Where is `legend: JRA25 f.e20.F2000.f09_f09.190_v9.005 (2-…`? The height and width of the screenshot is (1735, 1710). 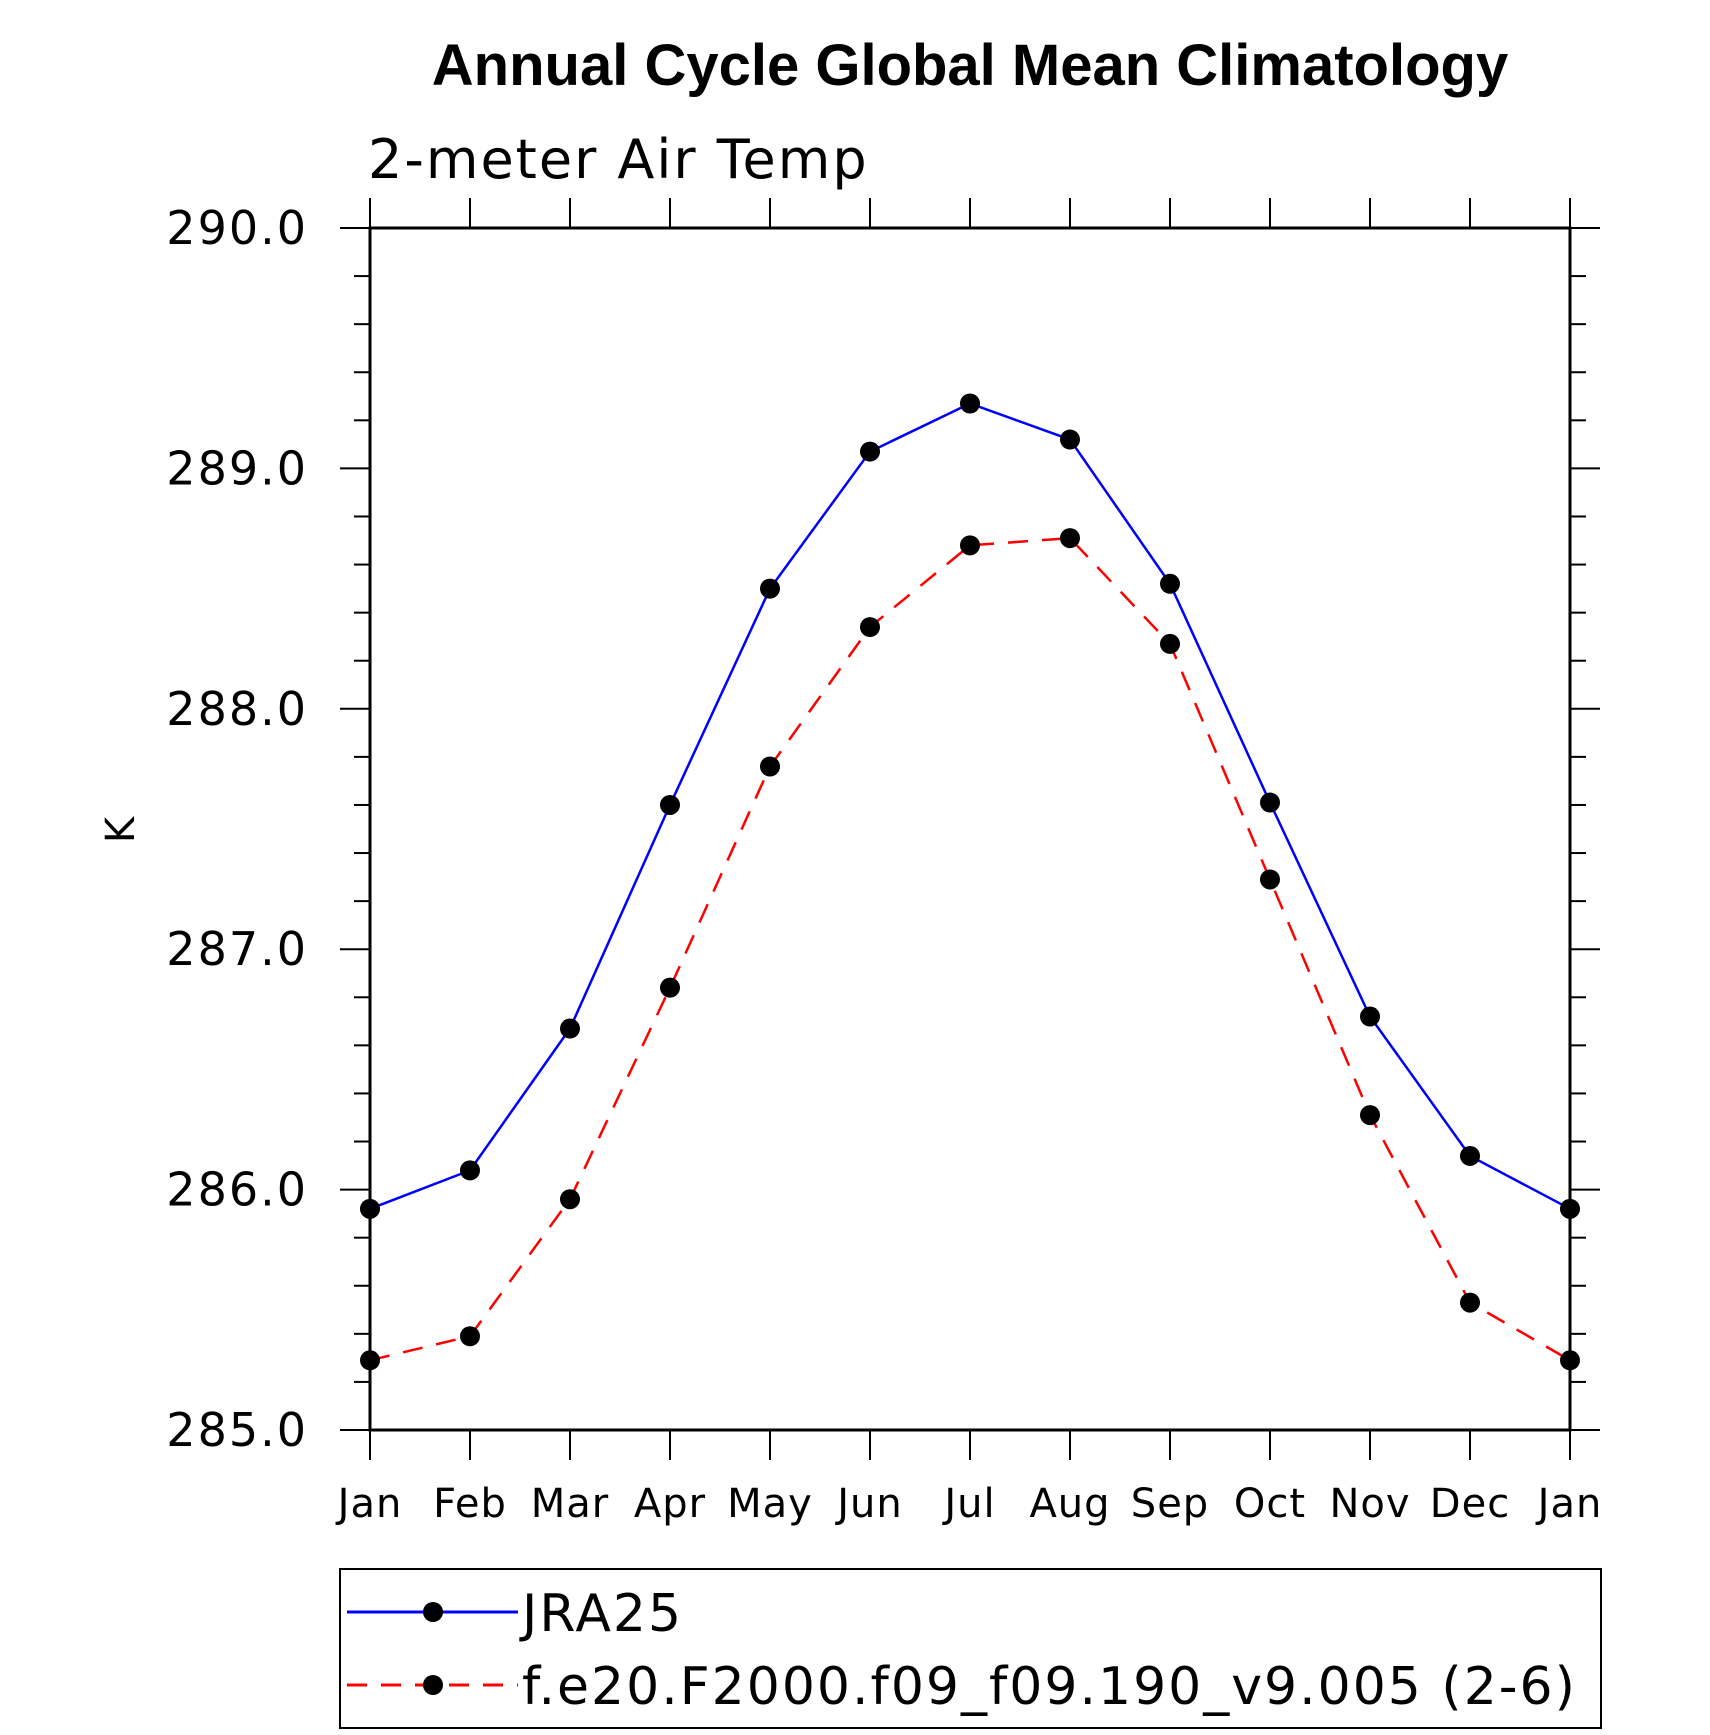 legend: JRA25 f.e20.F2000.f09_f09.190_v9.005 (2-… is located at coordinates (970, 1648).